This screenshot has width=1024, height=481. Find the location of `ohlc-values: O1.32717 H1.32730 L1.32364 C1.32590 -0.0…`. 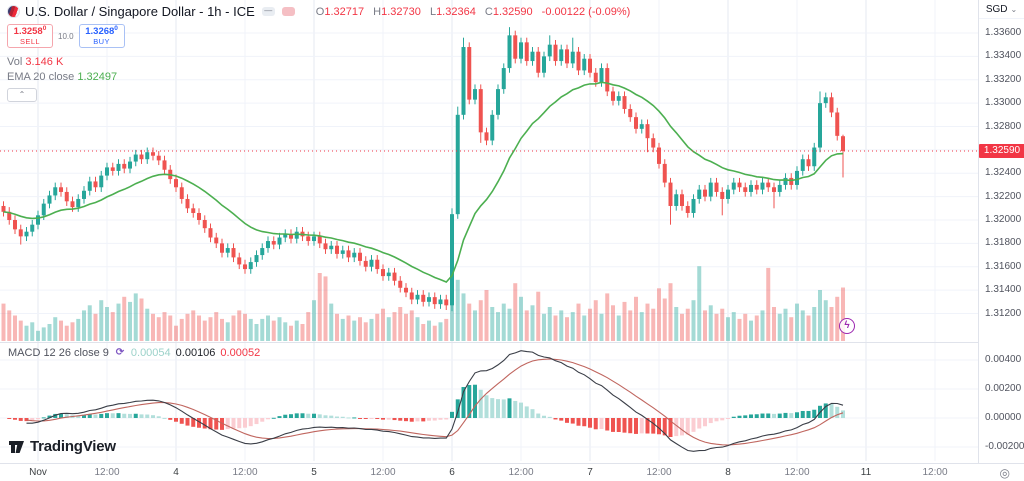

ohlc-values: O1.32717 H1.32730 L1.32364 C1.32590 -0.0… is located at coordinates (470, 12).